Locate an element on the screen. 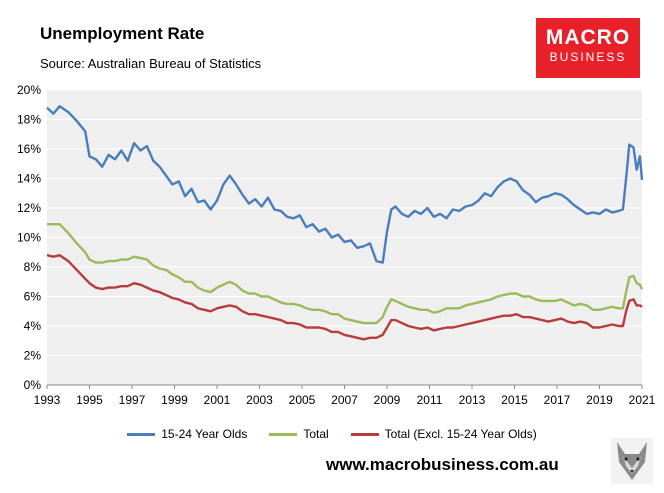 This screenshot has width=664, height=493. y-tick-label: 20% is located at coordinates (29, 90).